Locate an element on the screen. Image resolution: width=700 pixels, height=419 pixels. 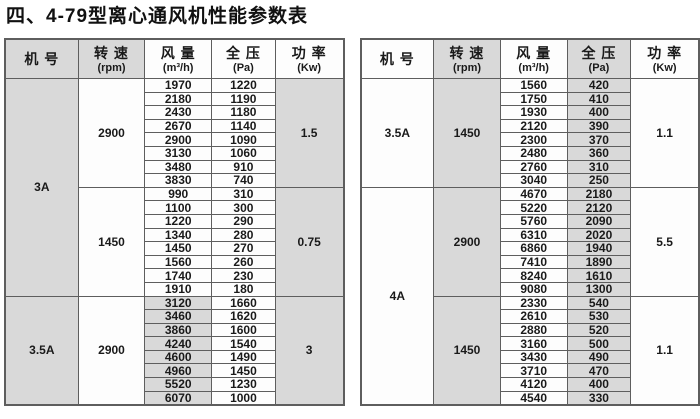
column-header-machine-no: 机 号 is located at coordinates (397, 58).